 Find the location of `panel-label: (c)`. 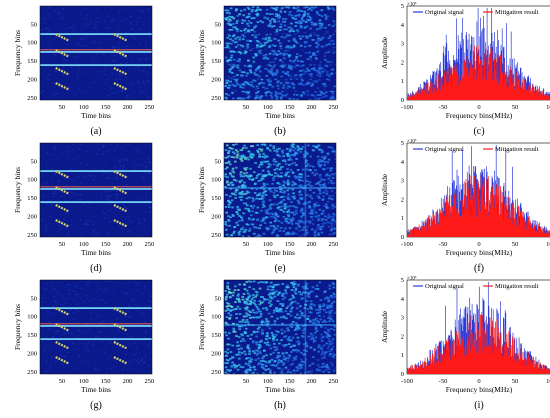

panel-label: (c) is located at coordinates (478, 131).